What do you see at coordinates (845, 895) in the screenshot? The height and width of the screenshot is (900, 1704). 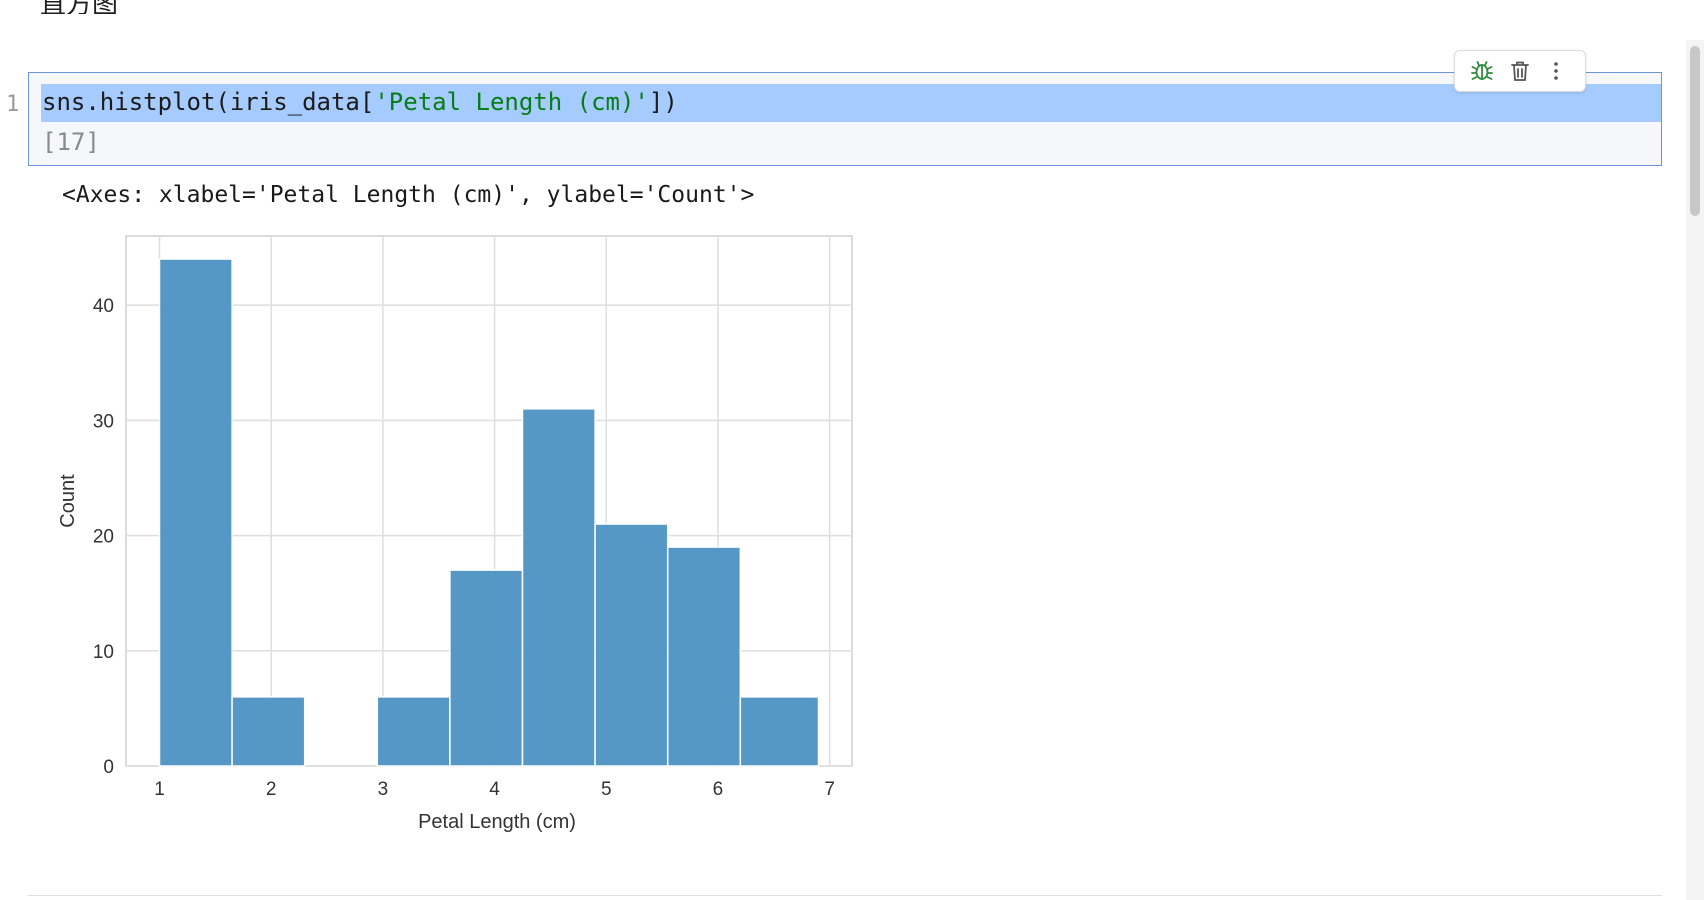 I see `cell-divider` at bounding box center [845, 895].